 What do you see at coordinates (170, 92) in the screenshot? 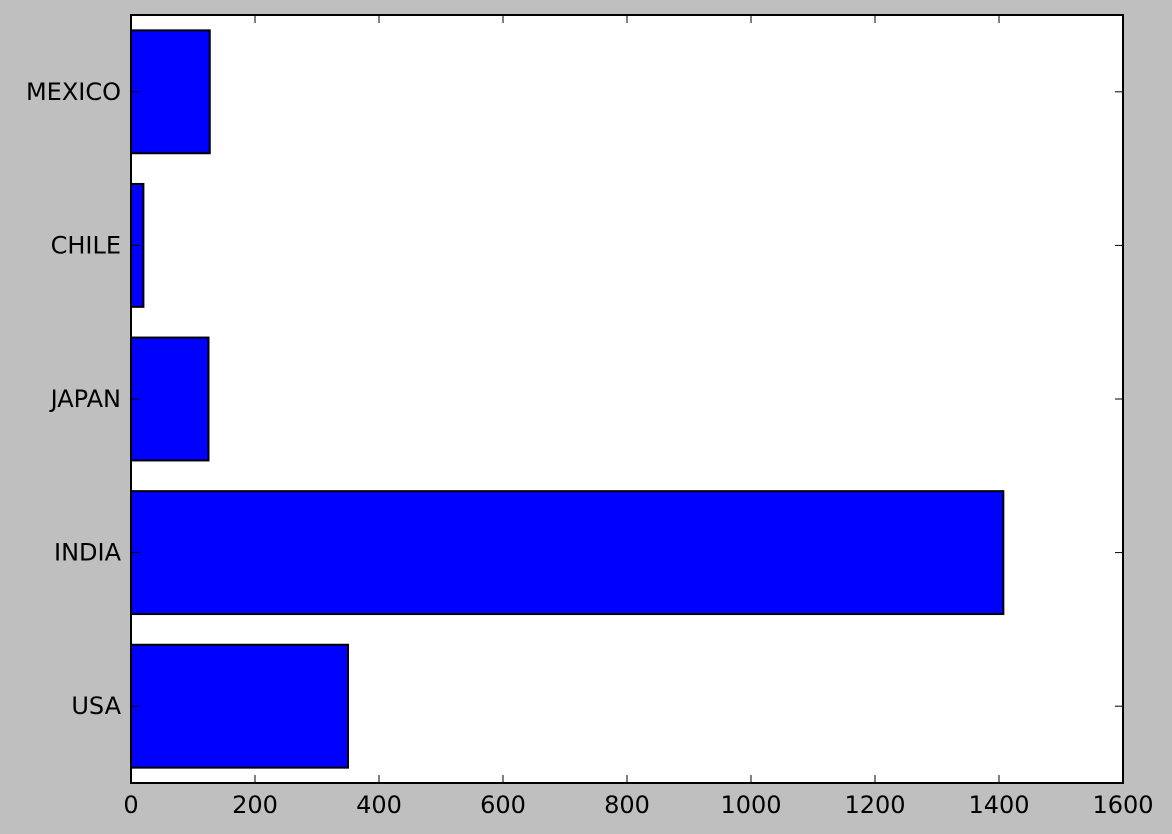
I see `bar-mexico` at bounding box center [170, 92].